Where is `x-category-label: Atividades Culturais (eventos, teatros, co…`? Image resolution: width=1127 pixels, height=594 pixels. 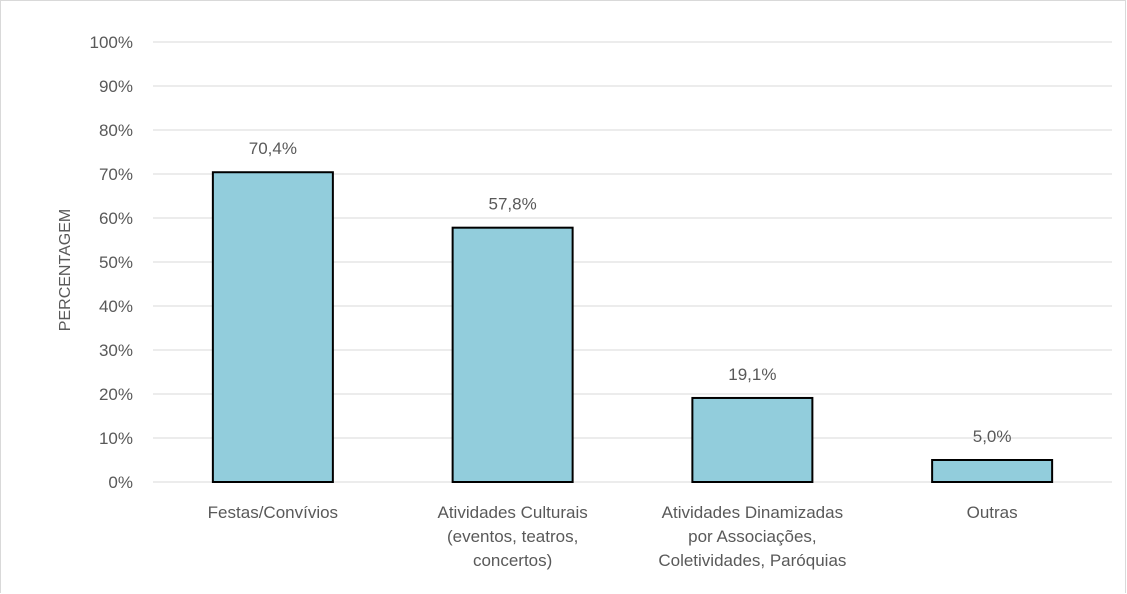 x-category-label: Atividades Culturais (eventos, teatros, co… is located at coordinates (513, 536).